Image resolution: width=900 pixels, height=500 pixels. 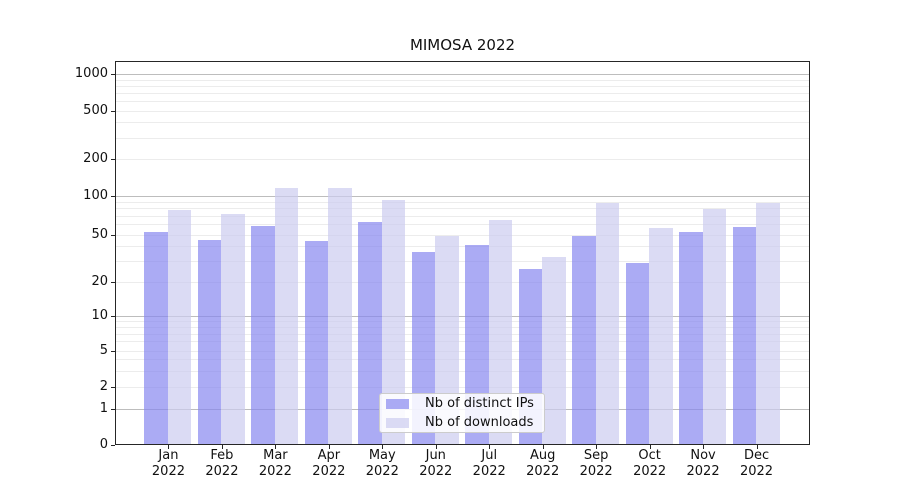 I want to click on y-tick-label-500: 500, so click(x=95, y=110).